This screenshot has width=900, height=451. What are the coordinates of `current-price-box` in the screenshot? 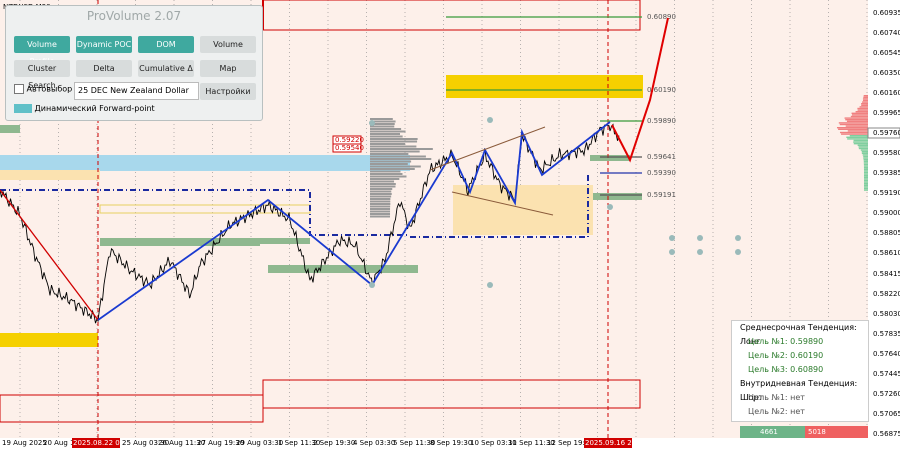 It's located at (883, 133).